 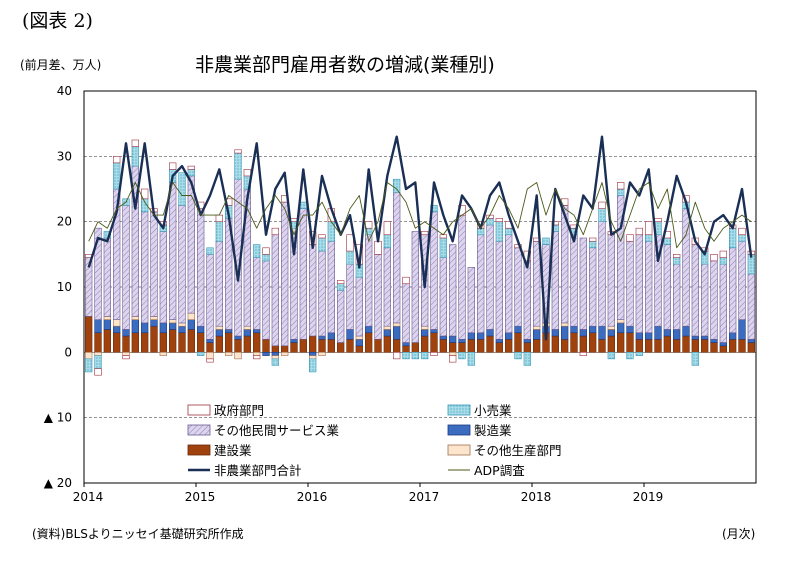 I want to click on x-tick-label: 2014, so click(x=88, y=497).